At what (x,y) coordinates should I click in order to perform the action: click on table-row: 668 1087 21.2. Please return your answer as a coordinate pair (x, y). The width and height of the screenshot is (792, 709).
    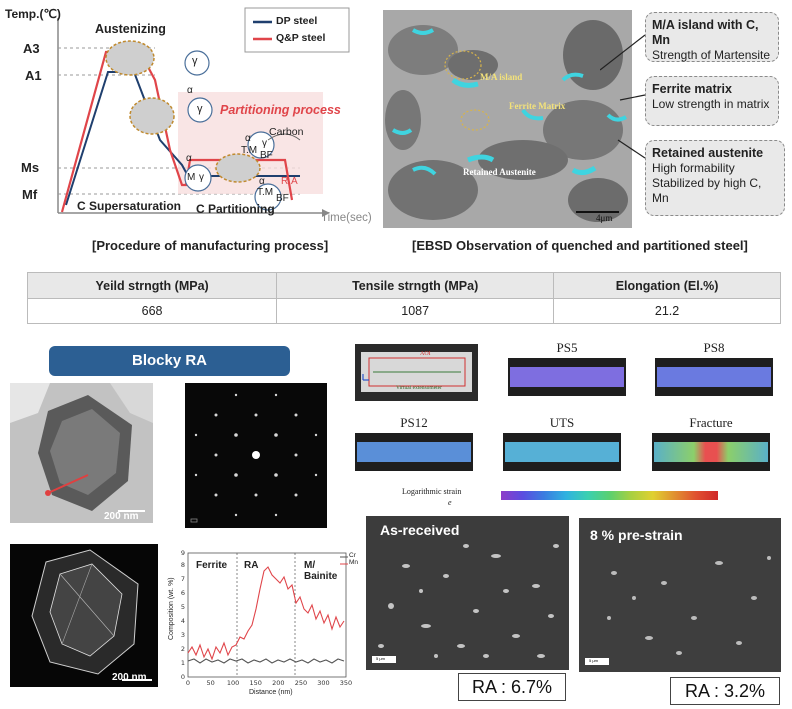
    Looking at the image, I should click on (403, 311).